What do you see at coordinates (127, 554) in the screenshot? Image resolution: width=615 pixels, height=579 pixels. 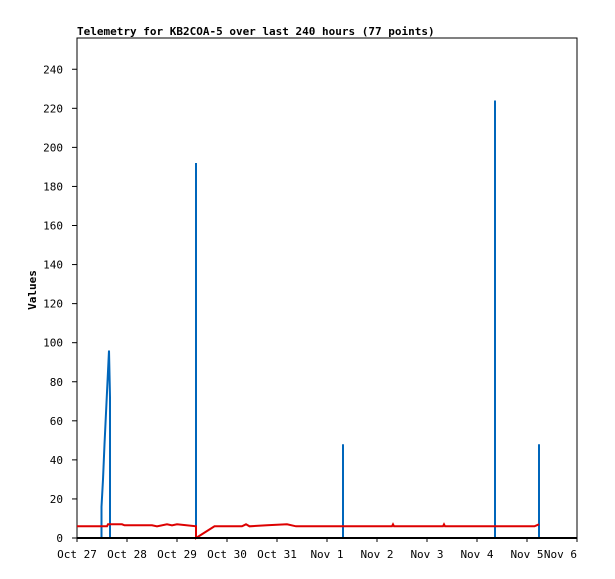 I see `x-tick-label: Oct 28` at bounding box center [127, 554].